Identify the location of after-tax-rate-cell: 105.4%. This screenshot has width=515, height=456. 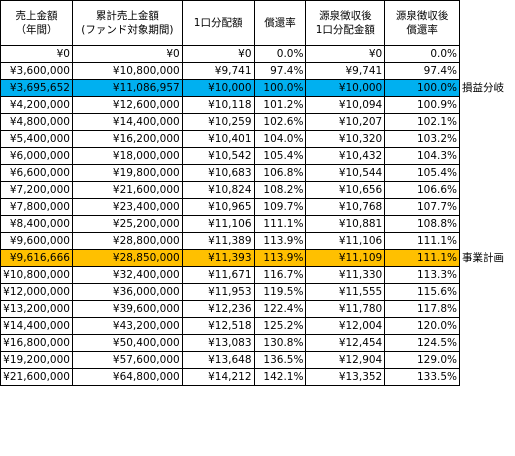
(422, 173).